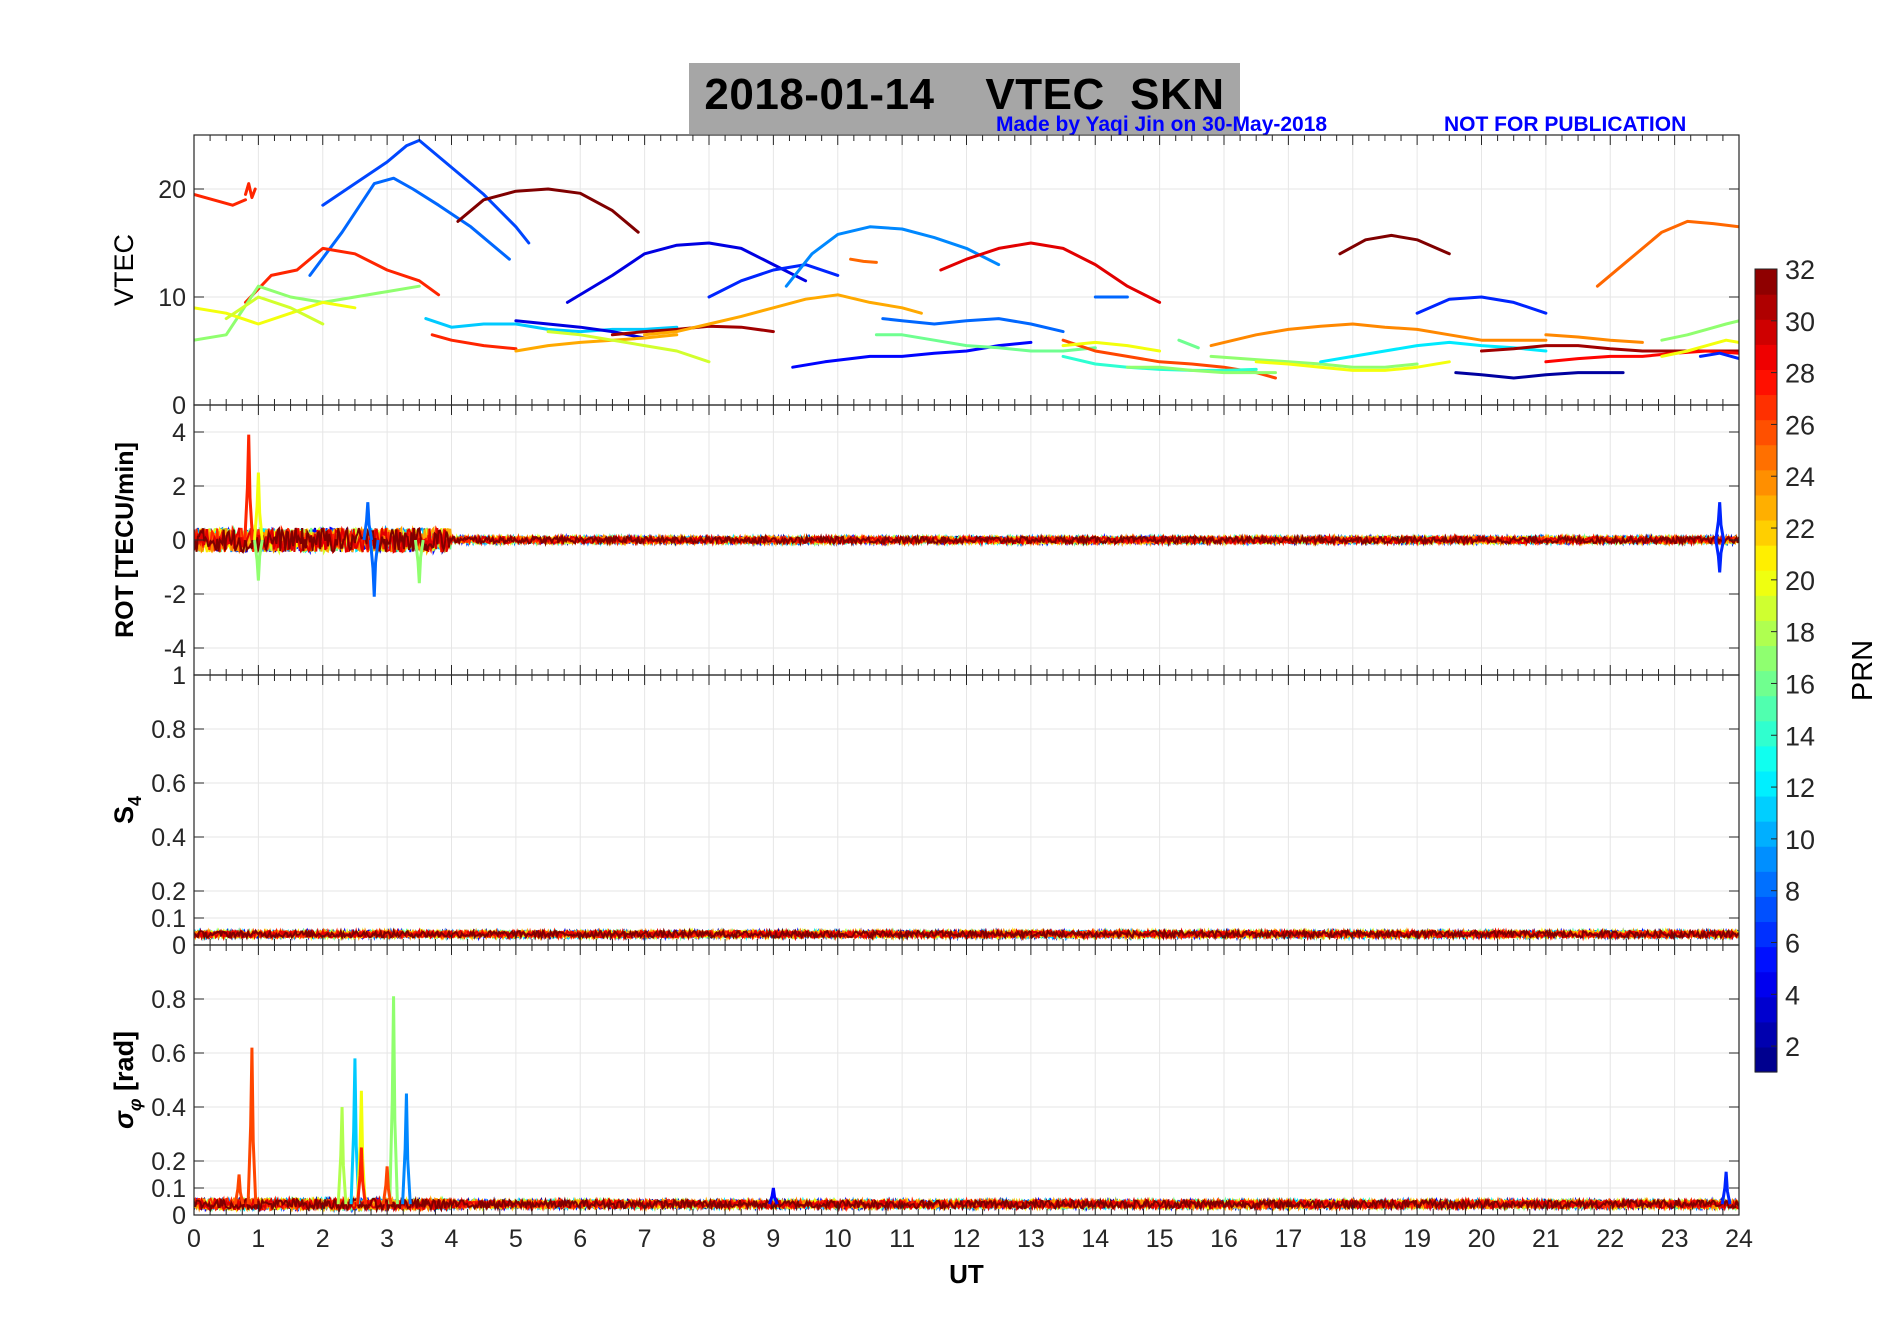  What do you see at coordinates (172, 190) in the screenshot?
I see `y-tick-label: 20` at bounding box center [172, 190].